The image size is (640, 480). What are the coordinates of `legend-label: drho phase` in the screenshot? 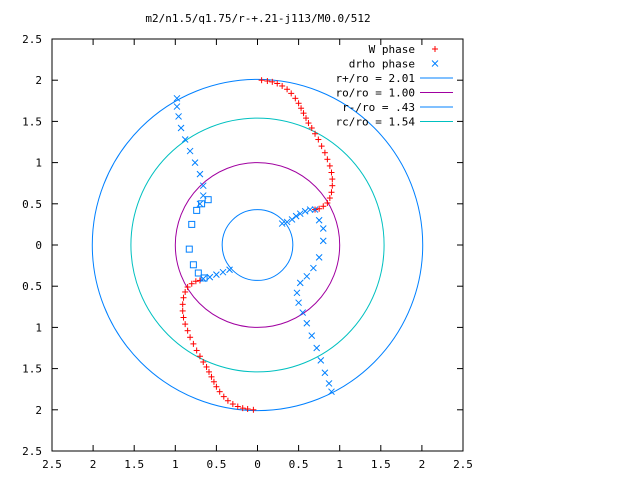 It's located at (382, 64).